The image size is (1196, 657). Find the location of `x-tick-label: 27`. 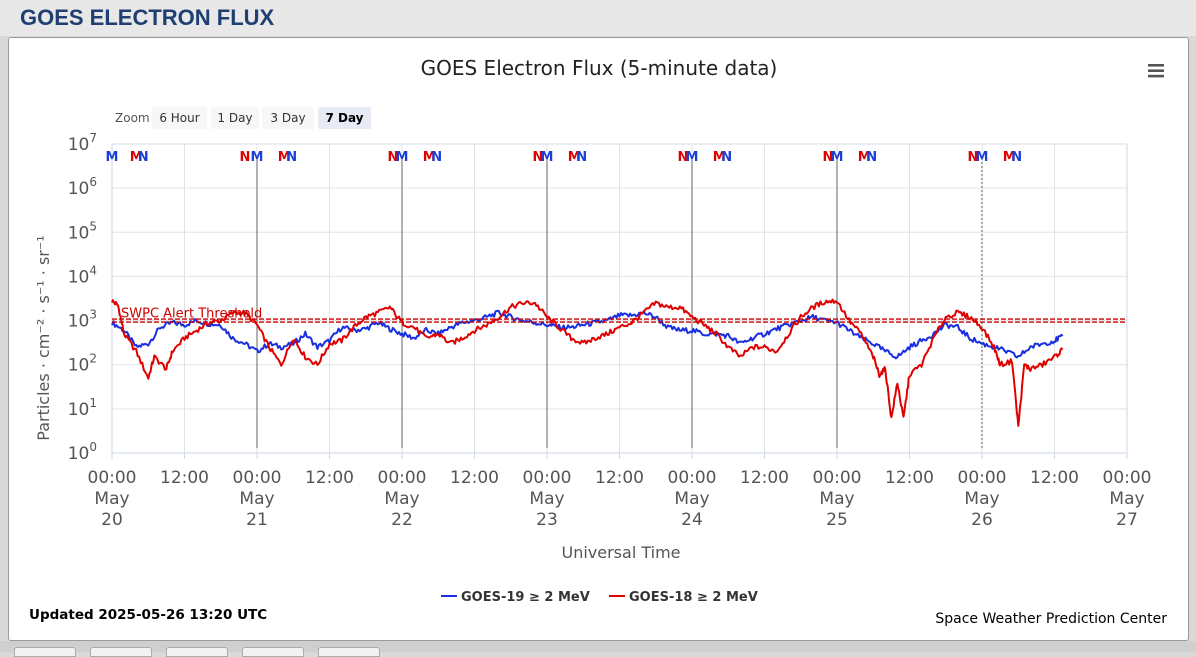

x-tick-label: 27 is located at coordinates (1127, 520).